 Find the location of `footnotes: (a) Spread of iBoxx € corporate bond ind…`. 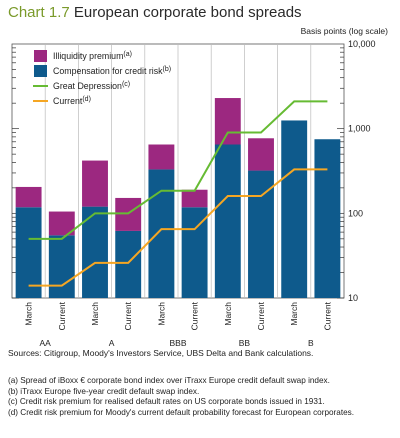

footnotes: (a) Spread of iBoxx € corporate bond ind… is located at coordinates (181, 397).